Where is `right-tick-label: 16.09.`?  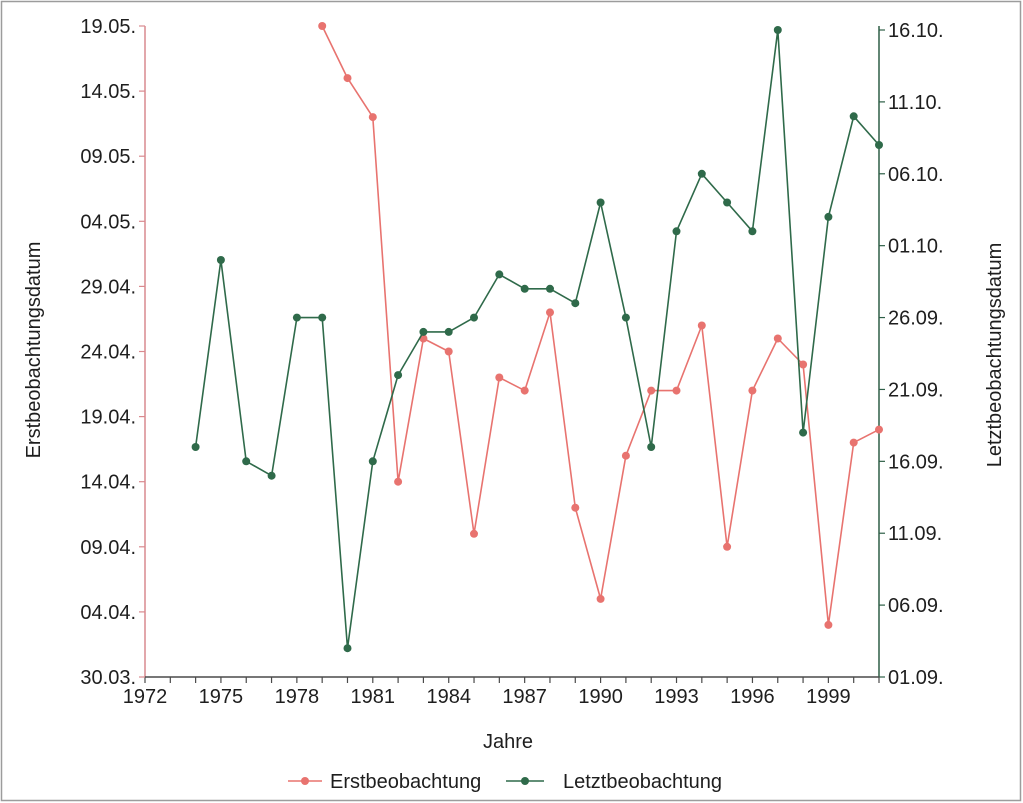 right-tick-label: 16.09. is located at coordinates (916, 462).